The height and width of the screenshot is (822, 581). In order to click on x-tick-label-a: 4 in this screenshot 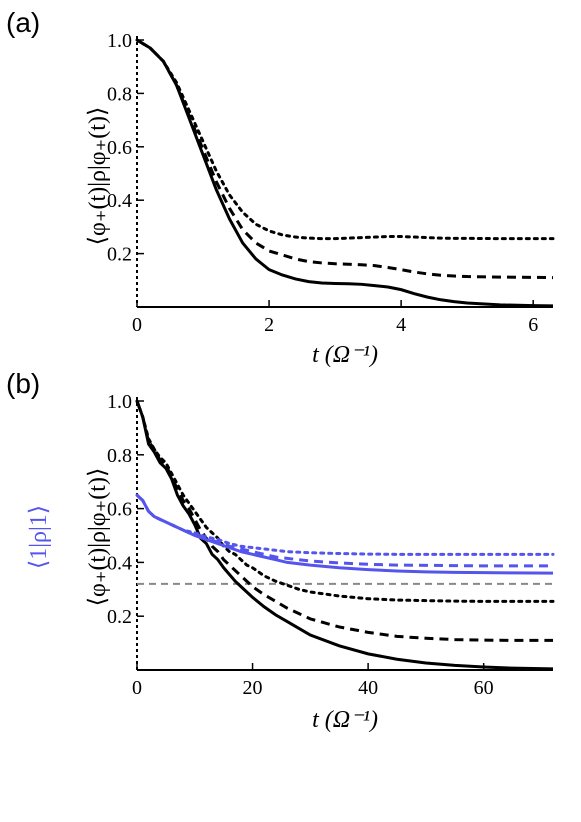, I will do `click(401, 325)`.